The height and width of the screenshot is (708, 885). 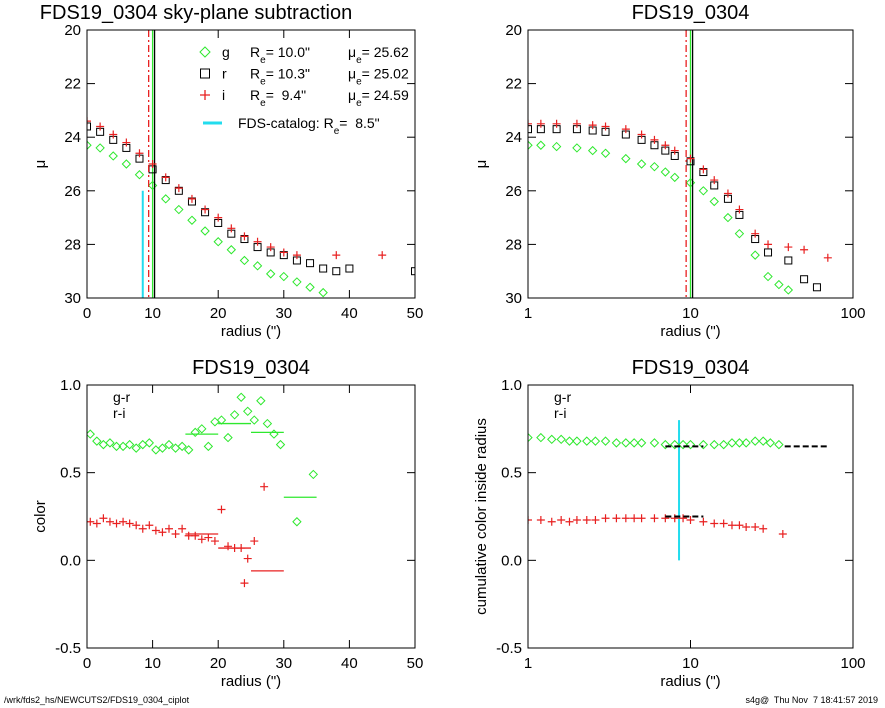 I want to click on y-tick-label: 1.0, so click(x=70, y=385).